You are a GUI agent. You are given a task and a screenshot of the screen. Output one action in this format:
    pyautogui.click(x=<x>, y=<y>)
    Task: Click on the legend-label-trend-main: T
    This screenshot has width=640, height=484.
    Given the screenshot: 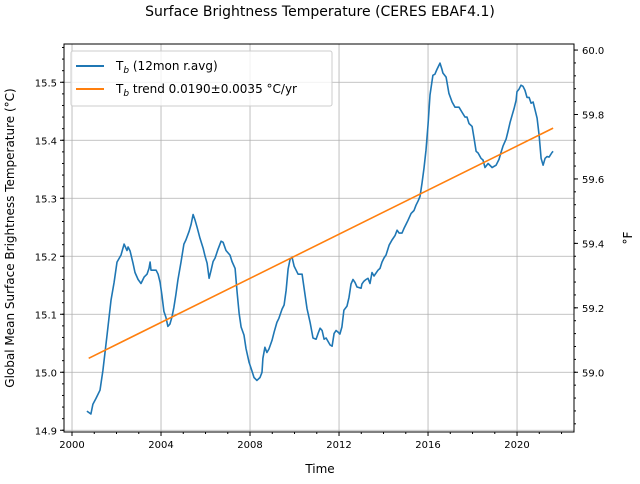 What is the action you would take?
    pyautogui.click(x=119, y=89)
    